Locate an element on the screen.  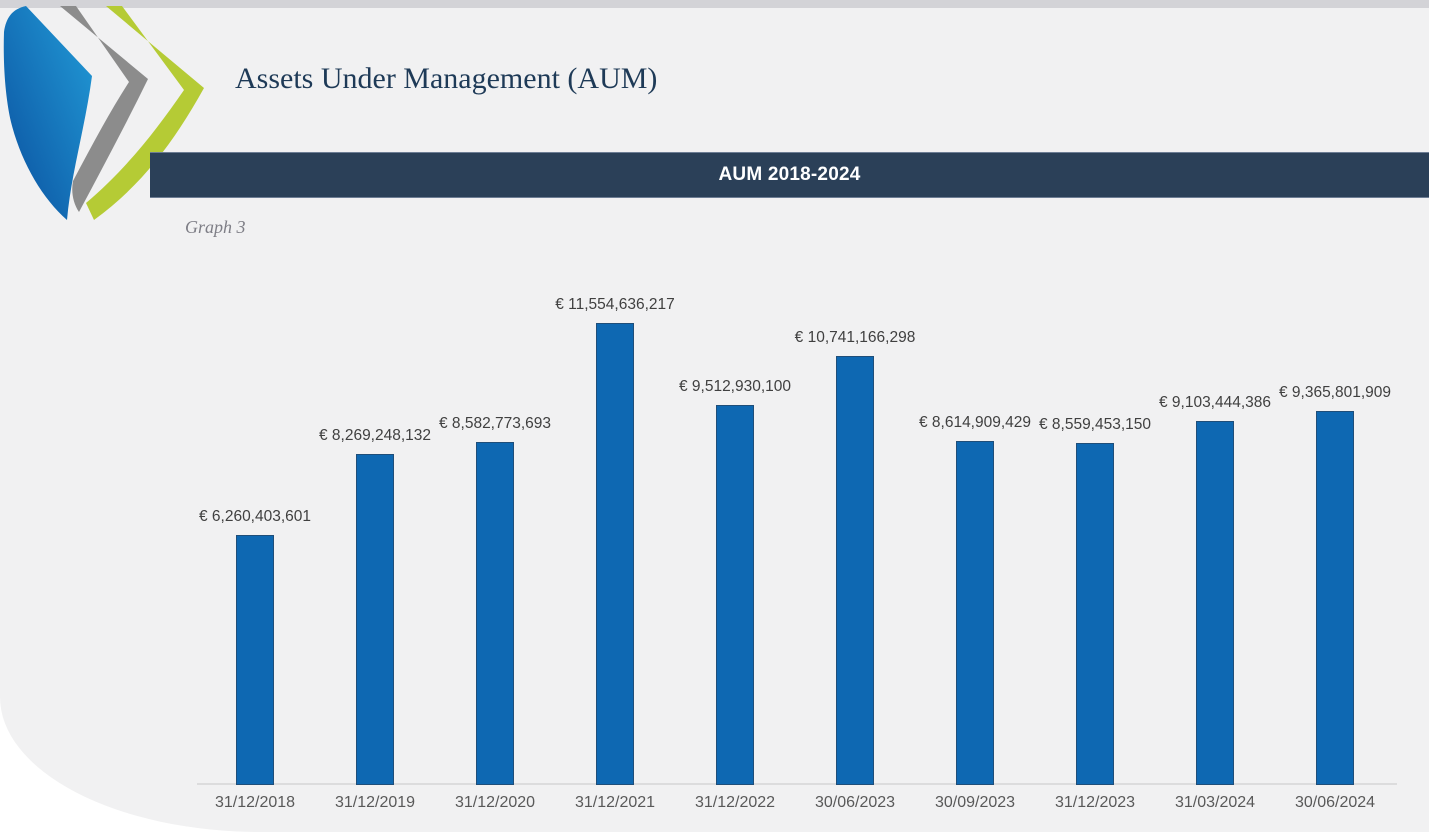
bar-date-label: 31/12/2021 is located at coordinates (615, 802).